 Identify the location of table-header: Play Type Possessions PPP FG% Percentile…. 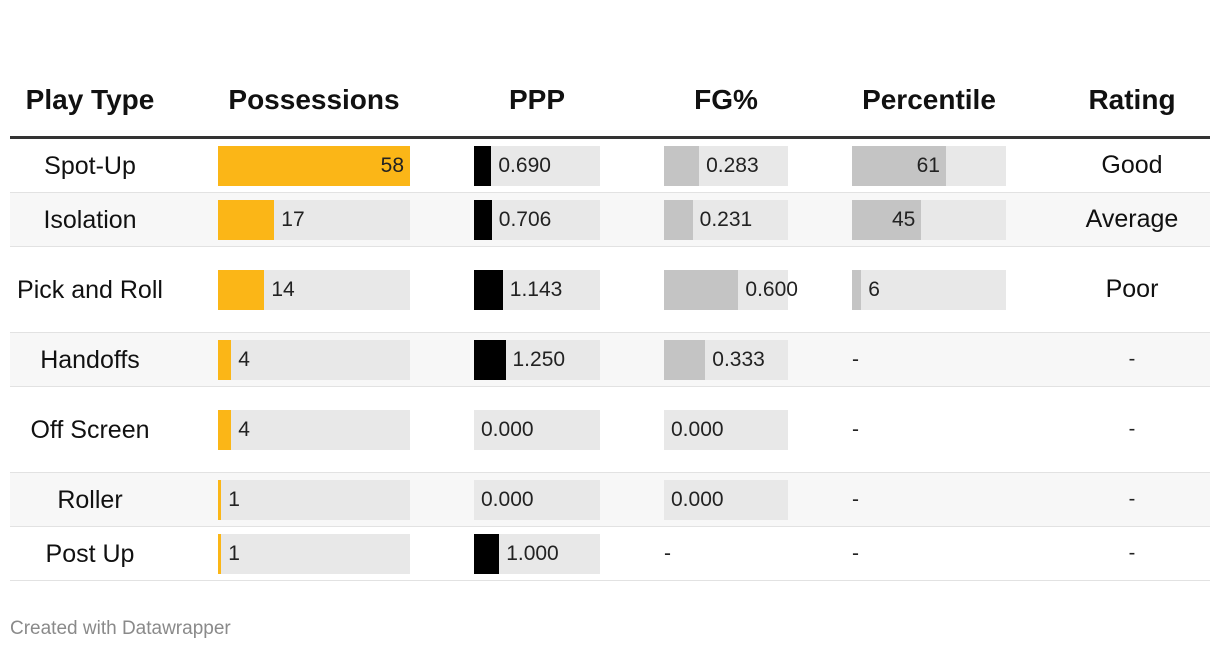
(610, 89).